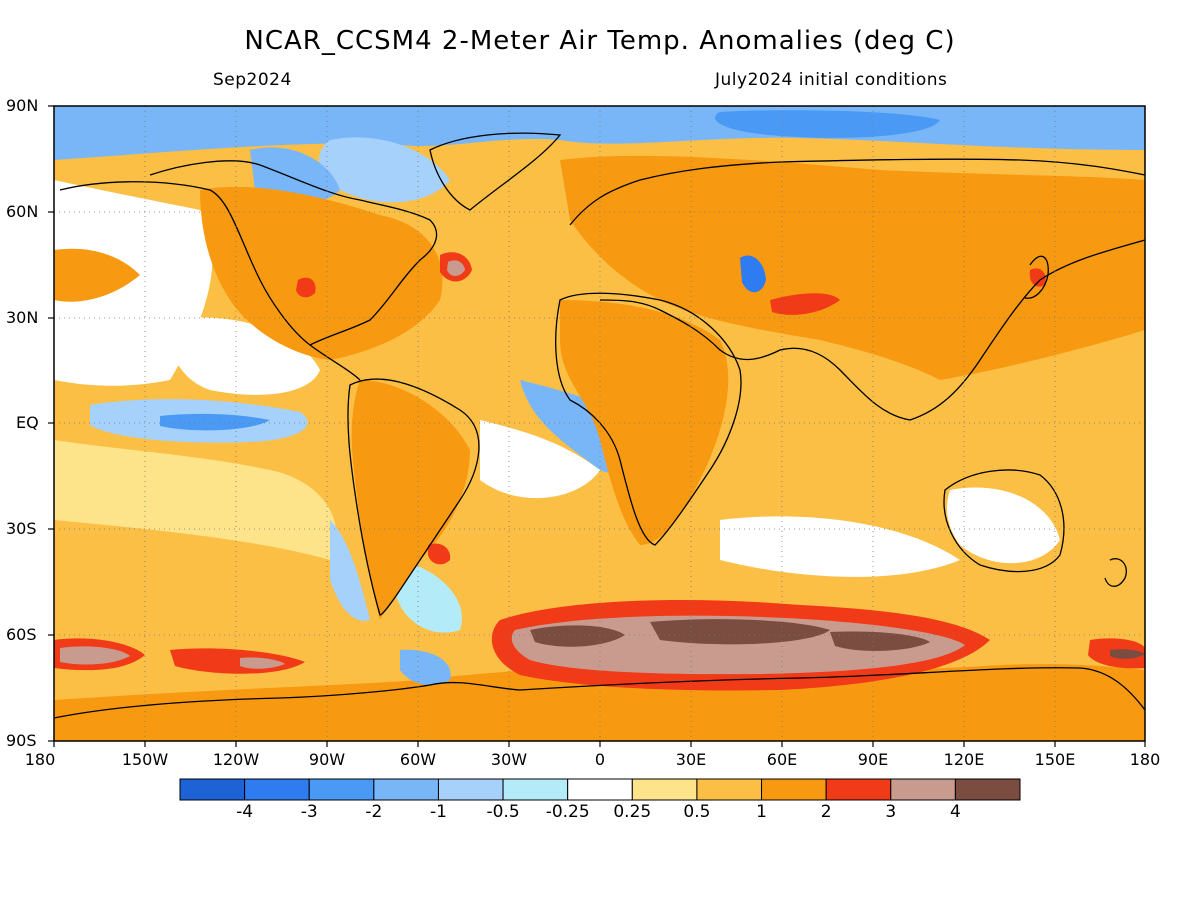 The image size is (1200, 900). I want to click on colorbar-label: -4, so click(245, 812).